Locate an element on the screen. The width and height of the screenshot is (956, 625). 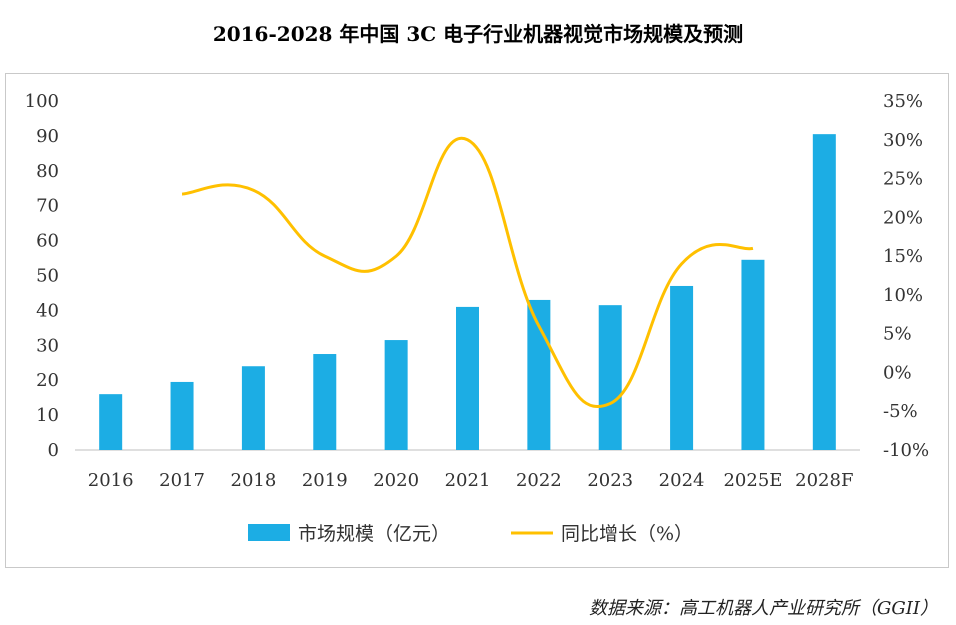
x-axis-tick-label: 2016 is located at coordinates (111, 480).